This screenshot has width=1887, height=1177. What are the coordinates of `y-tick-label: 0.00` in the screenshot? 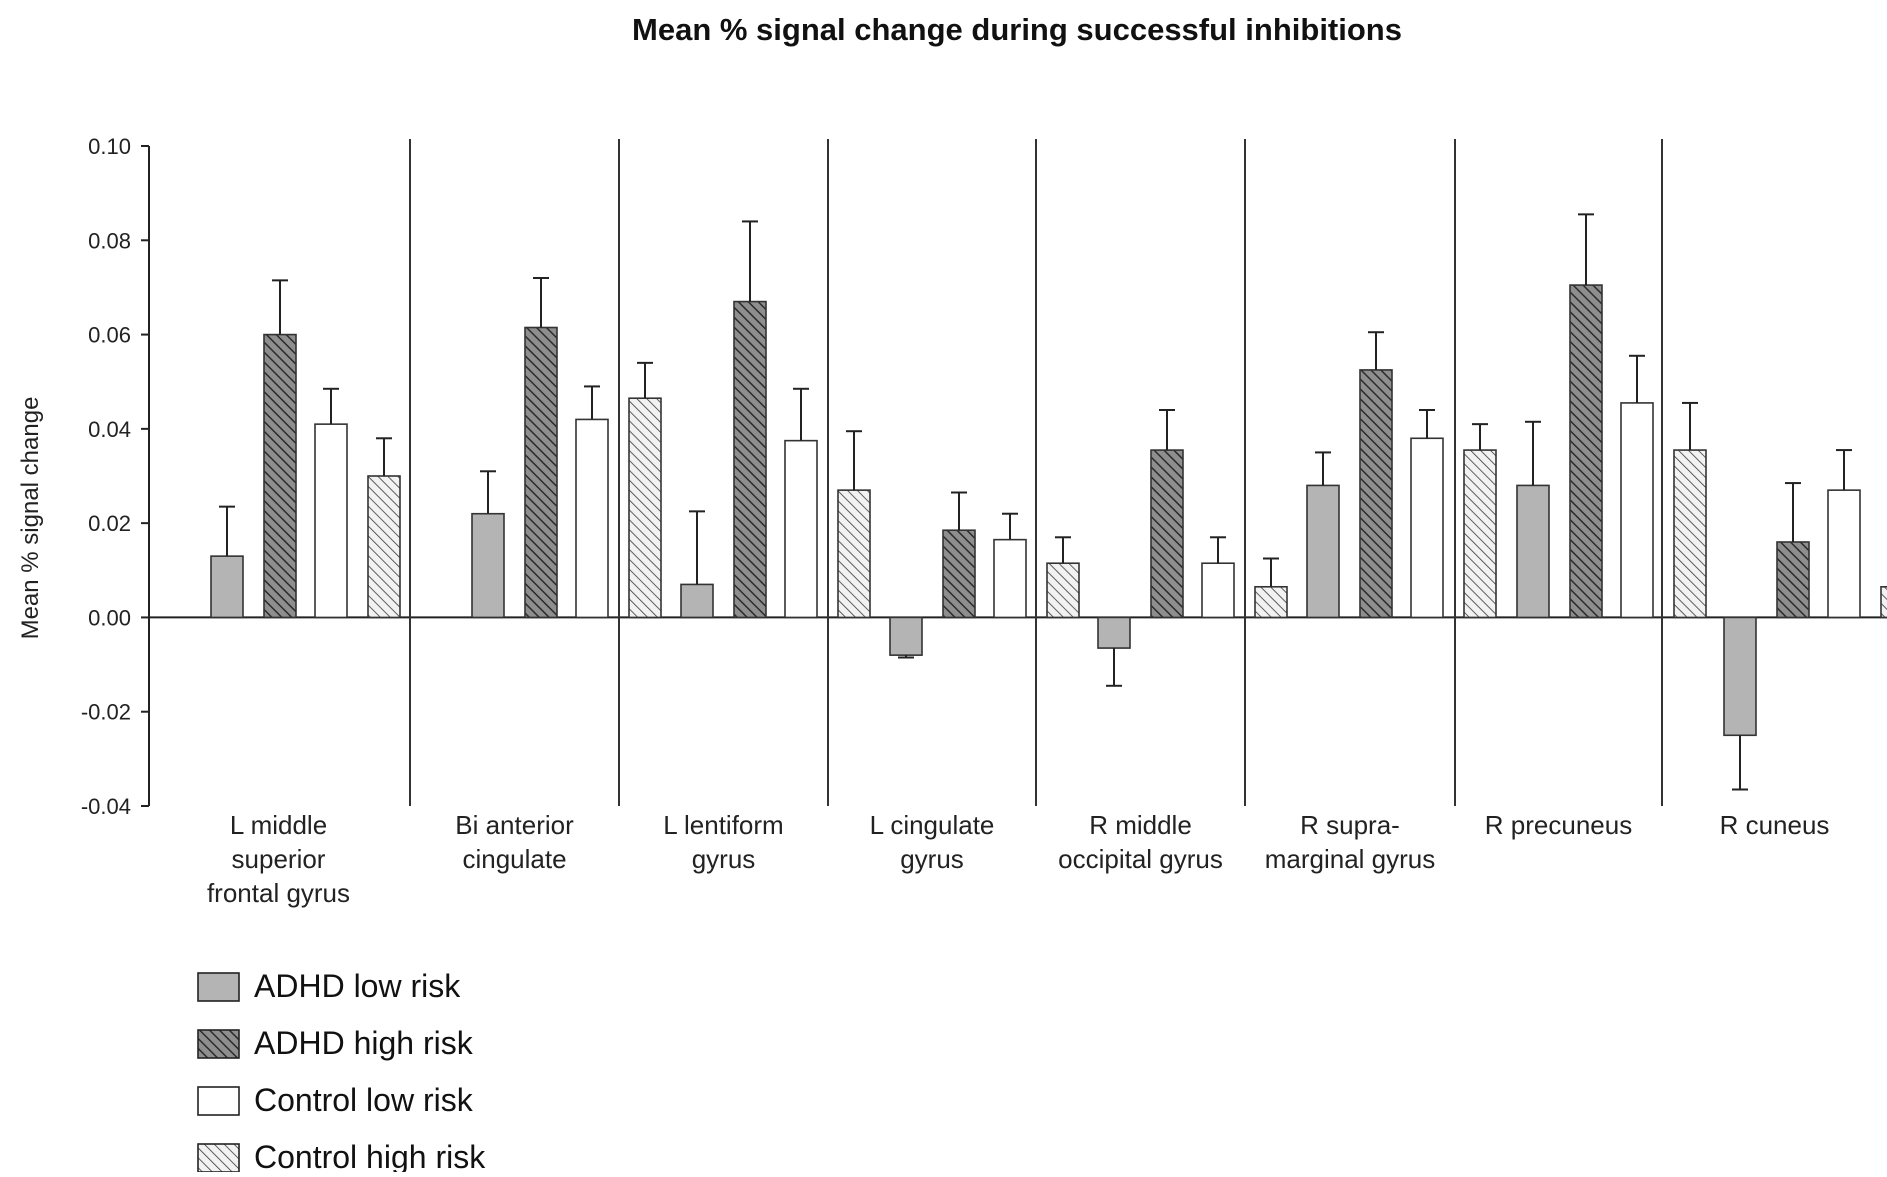 It's located at (109, 617).